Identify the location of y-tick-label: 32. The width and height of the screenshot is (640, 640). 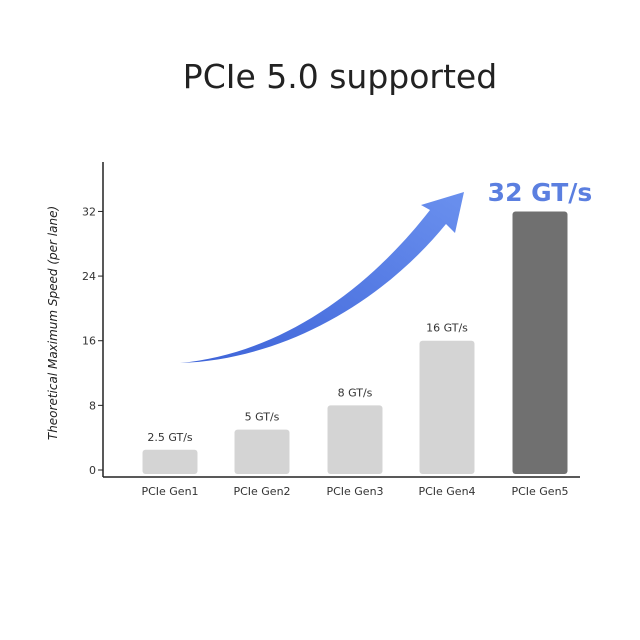
(89, 211).